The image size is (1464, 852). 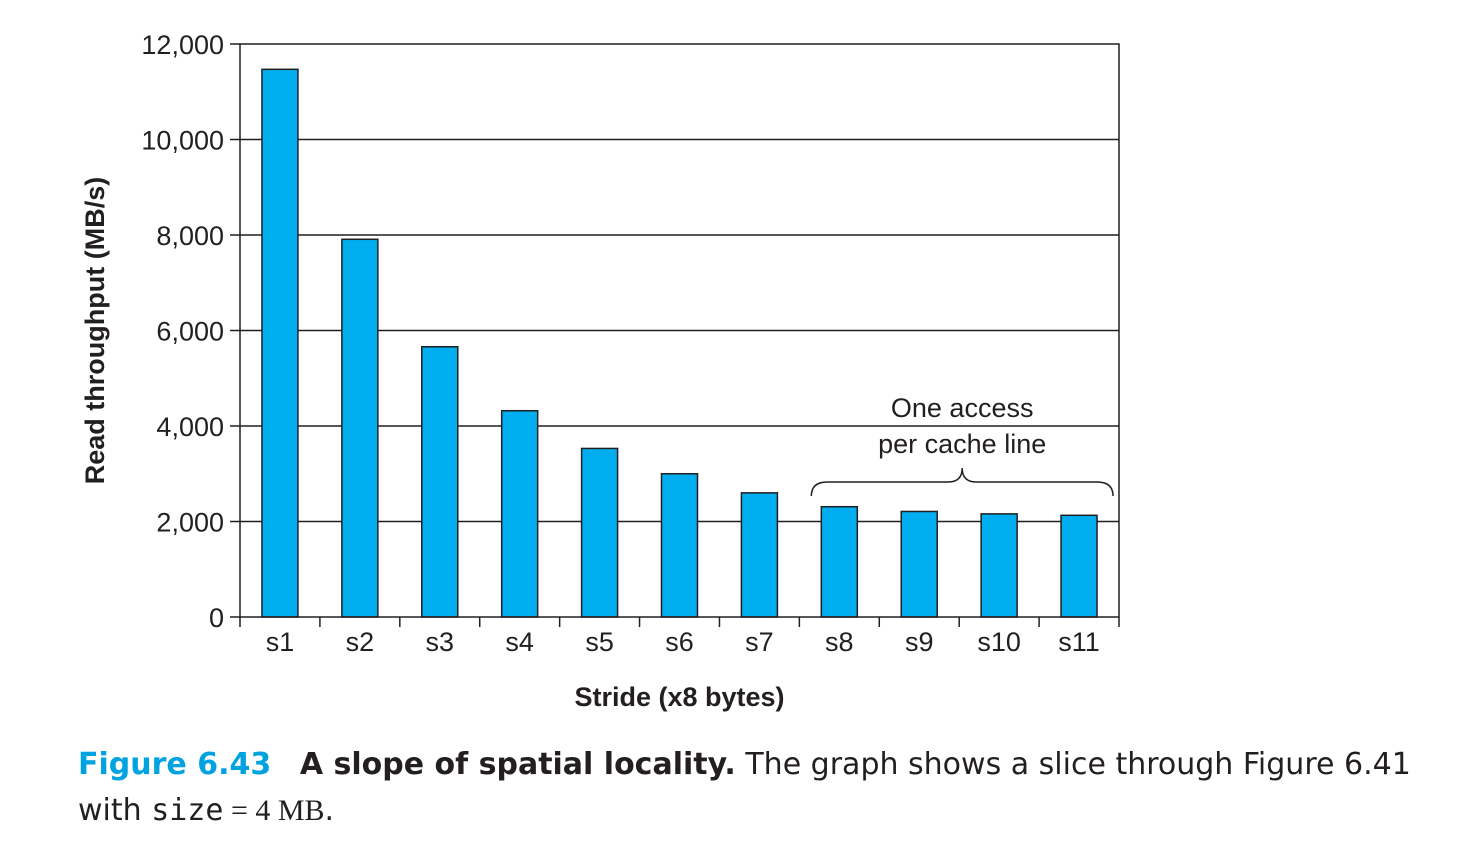 I want to click on x-axis-title: Stride (x8 bytes), so click(x=679, y=697).